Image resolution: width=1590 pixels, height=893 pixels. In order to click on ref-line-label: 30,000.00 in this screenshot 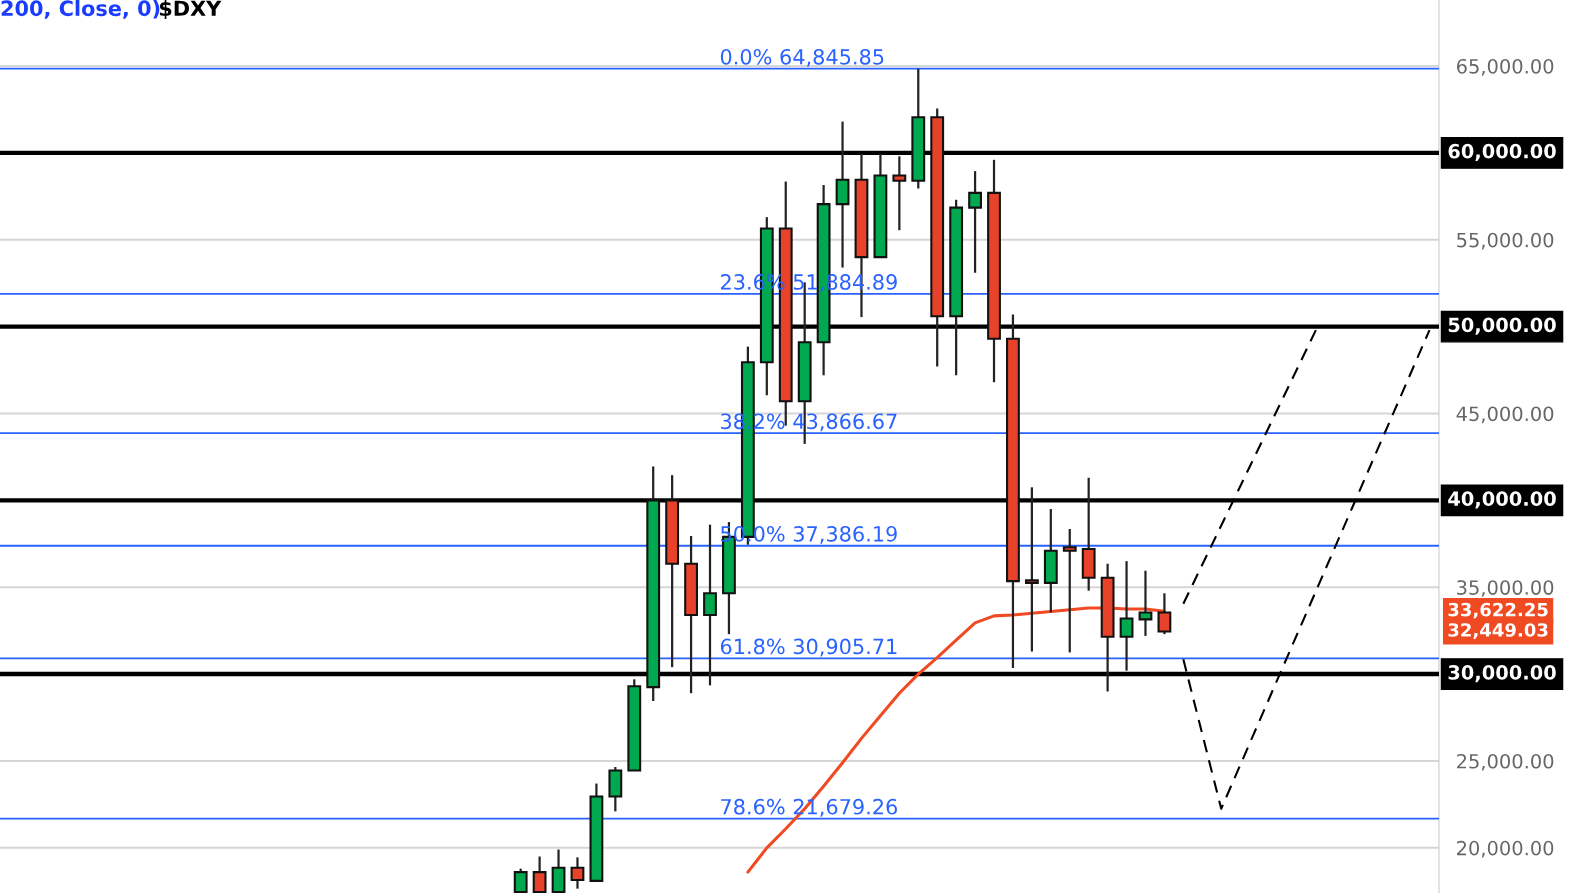, I will do `click(1502, 674)`.